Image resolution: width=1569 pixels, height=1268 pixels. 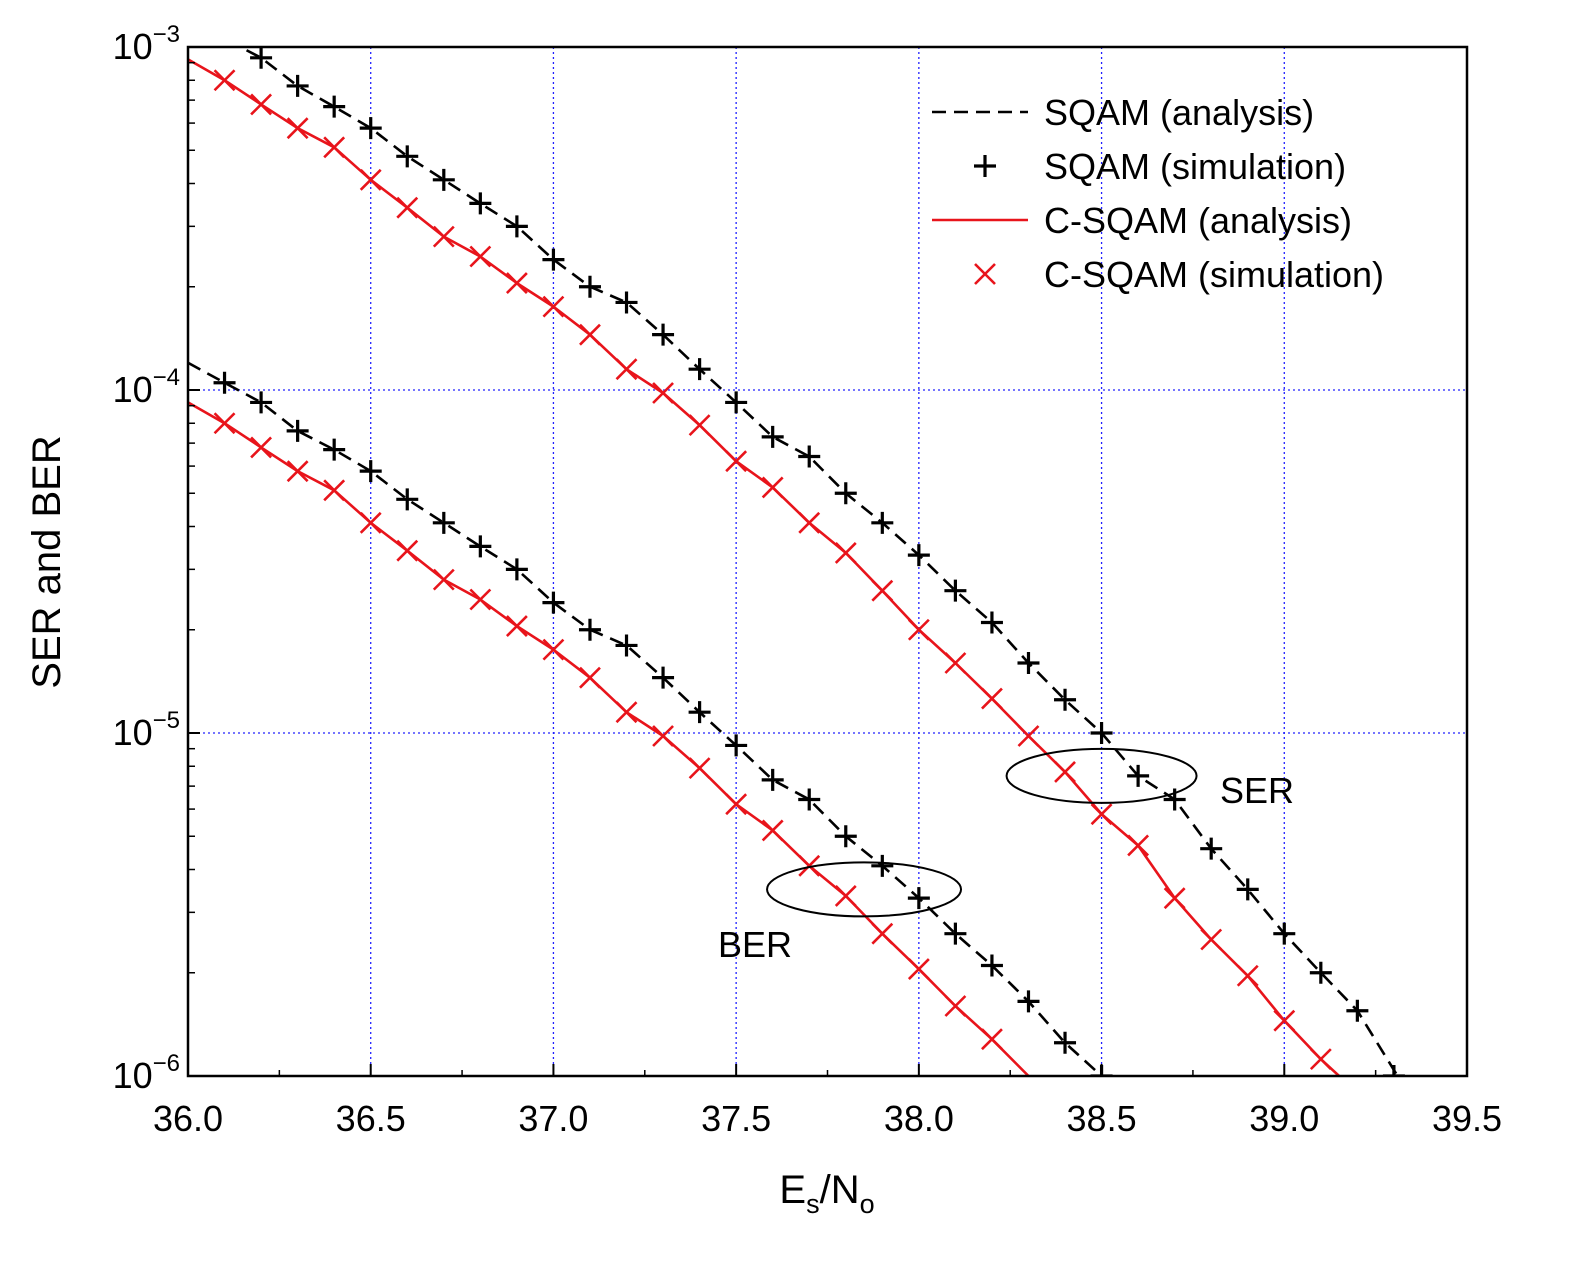 I want to click on y-tick-label: 10⁻⁵, so click(x=146, y=730).